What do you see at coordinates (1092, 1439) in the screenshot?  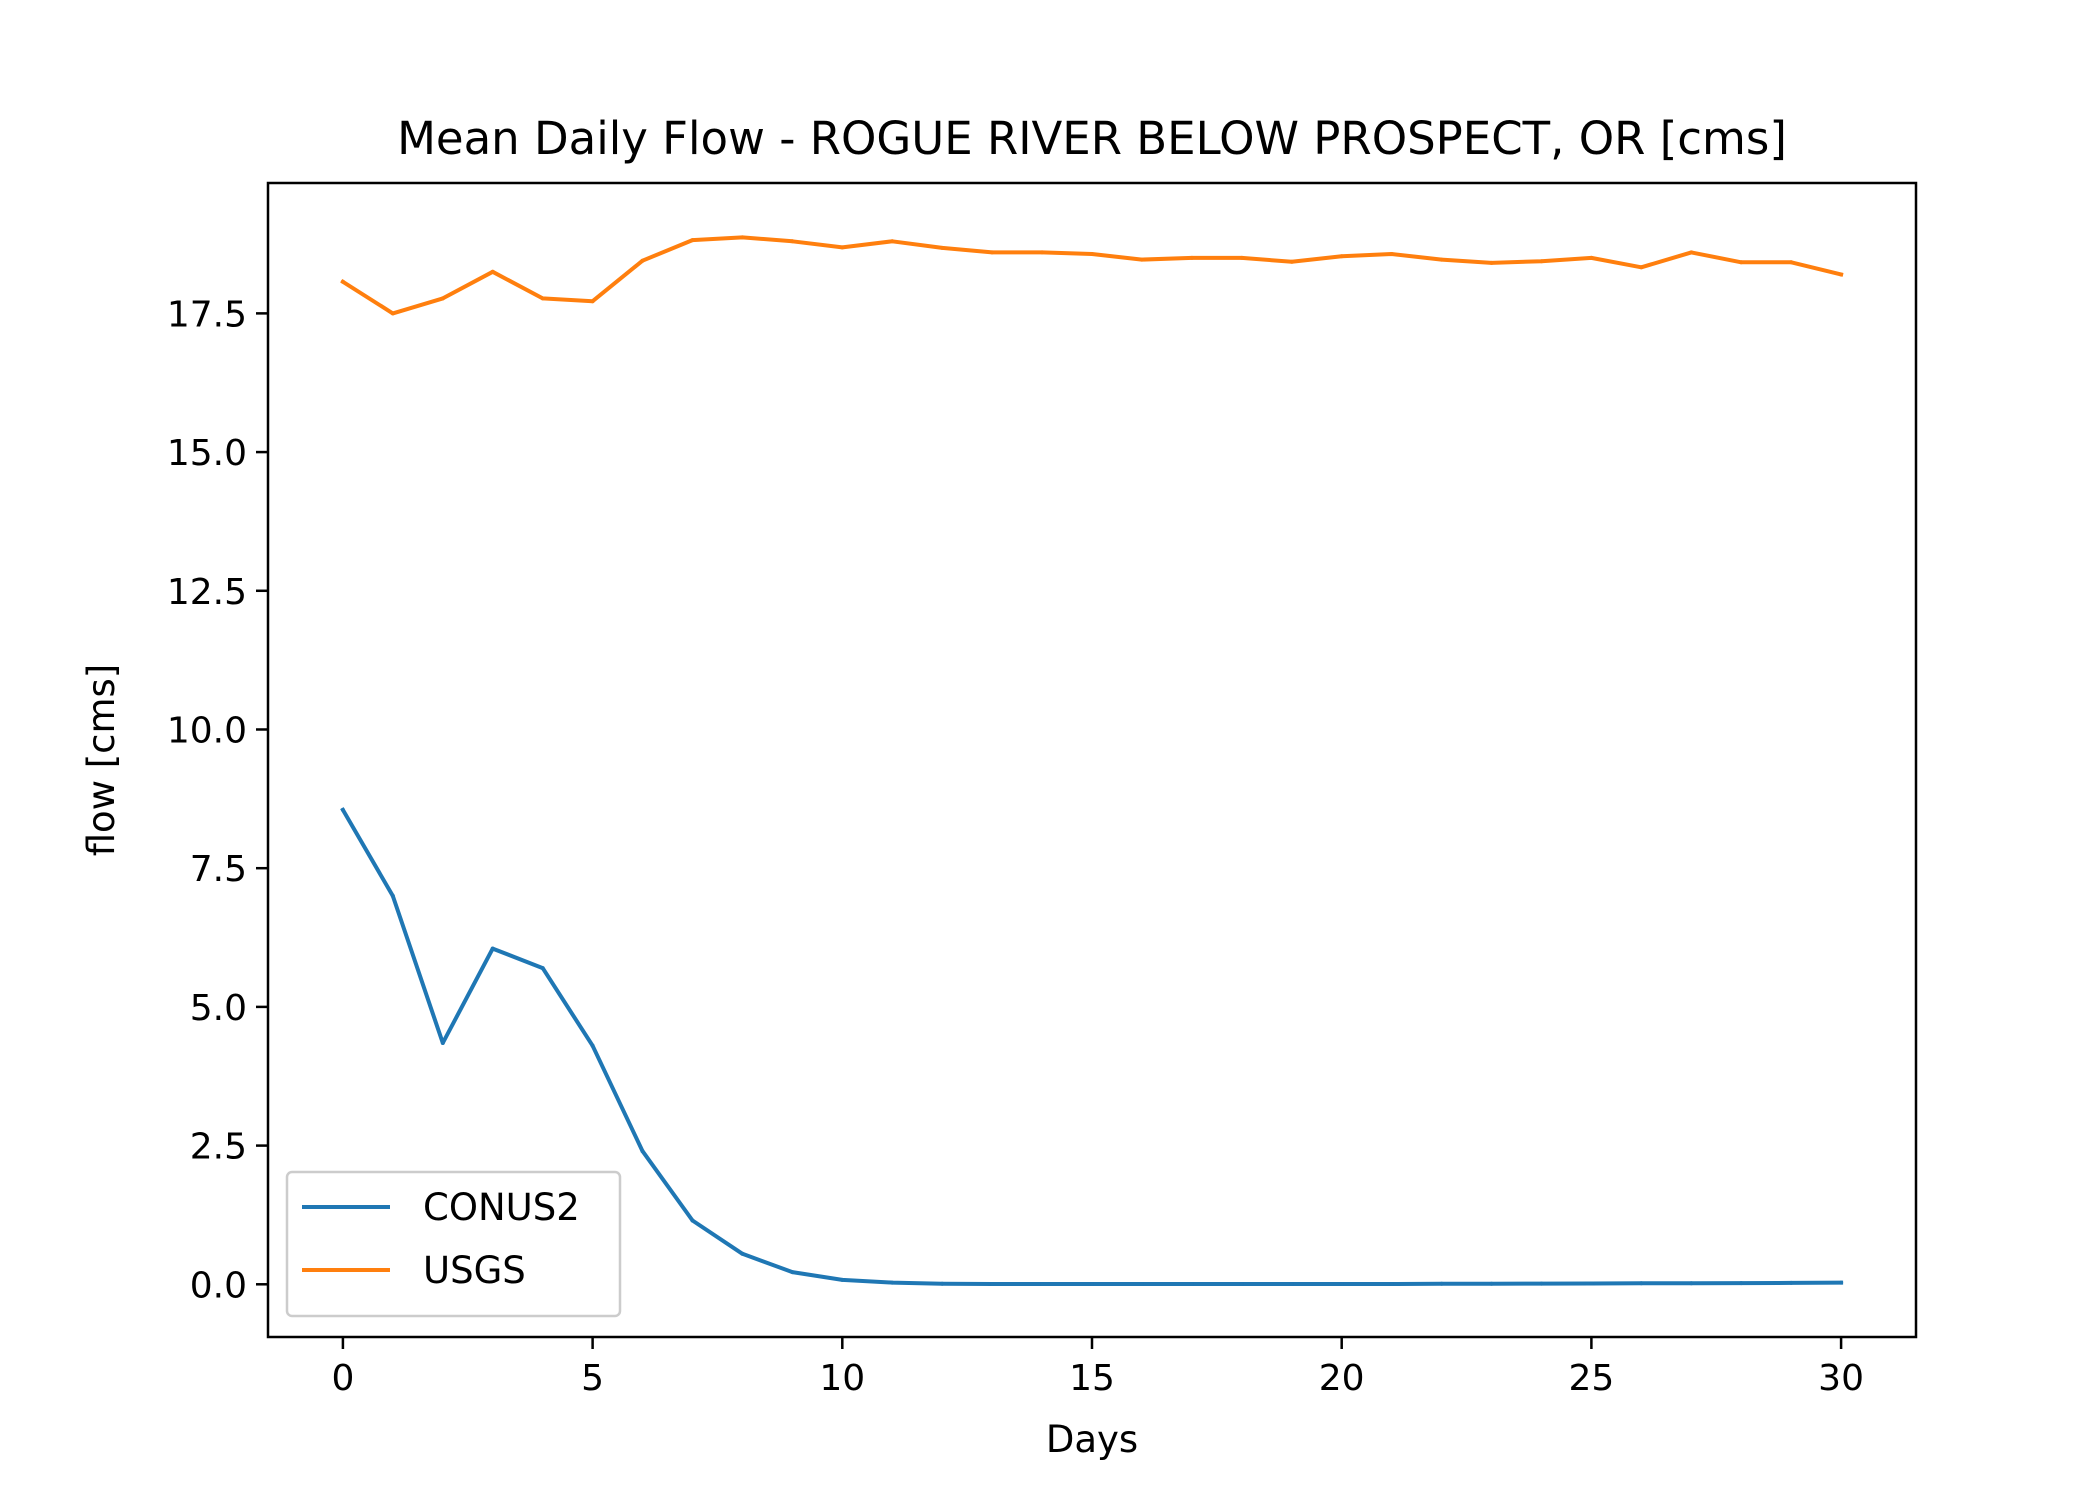 I see `x-axis-label: Days` at bounding box center [1092, 1439].